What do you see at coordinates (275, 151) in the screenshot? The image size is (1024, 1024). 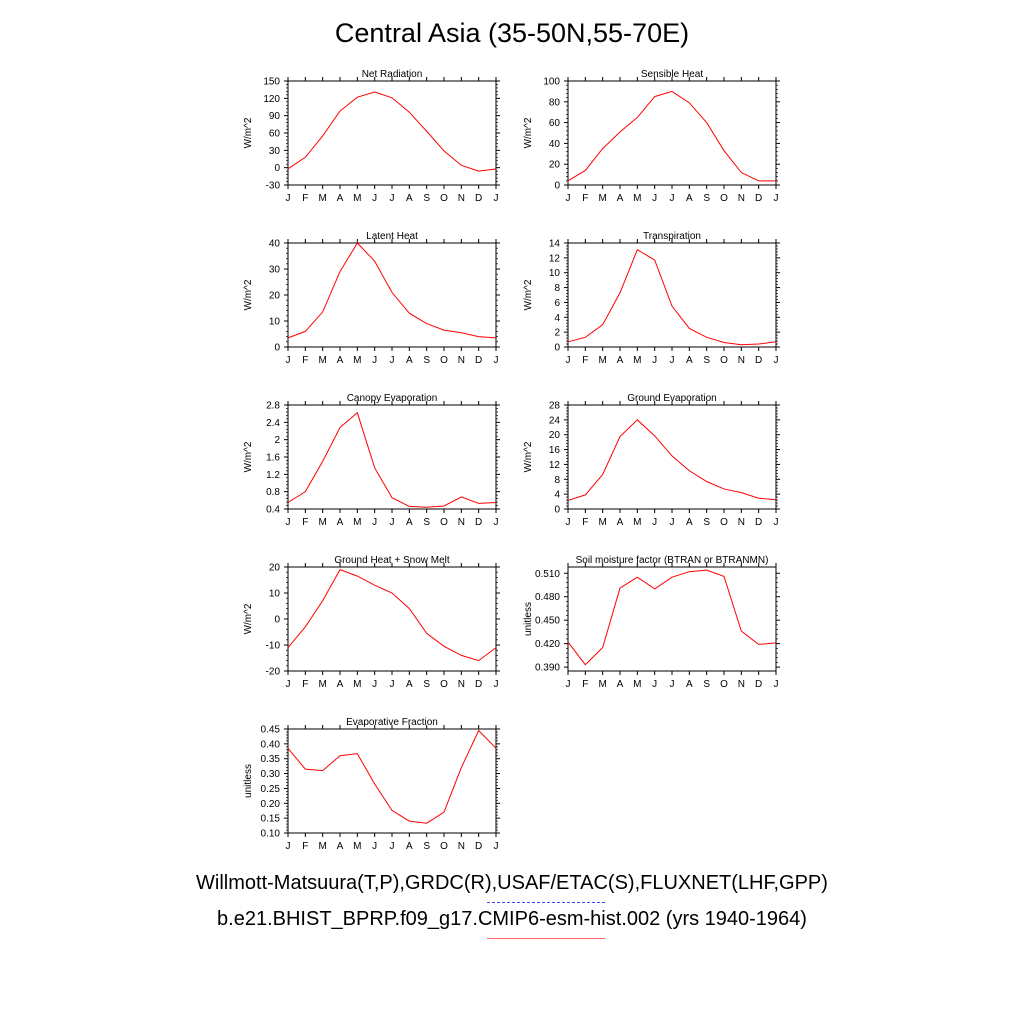 I see `y-tick-label: 30` at bounding box center [275, 151].